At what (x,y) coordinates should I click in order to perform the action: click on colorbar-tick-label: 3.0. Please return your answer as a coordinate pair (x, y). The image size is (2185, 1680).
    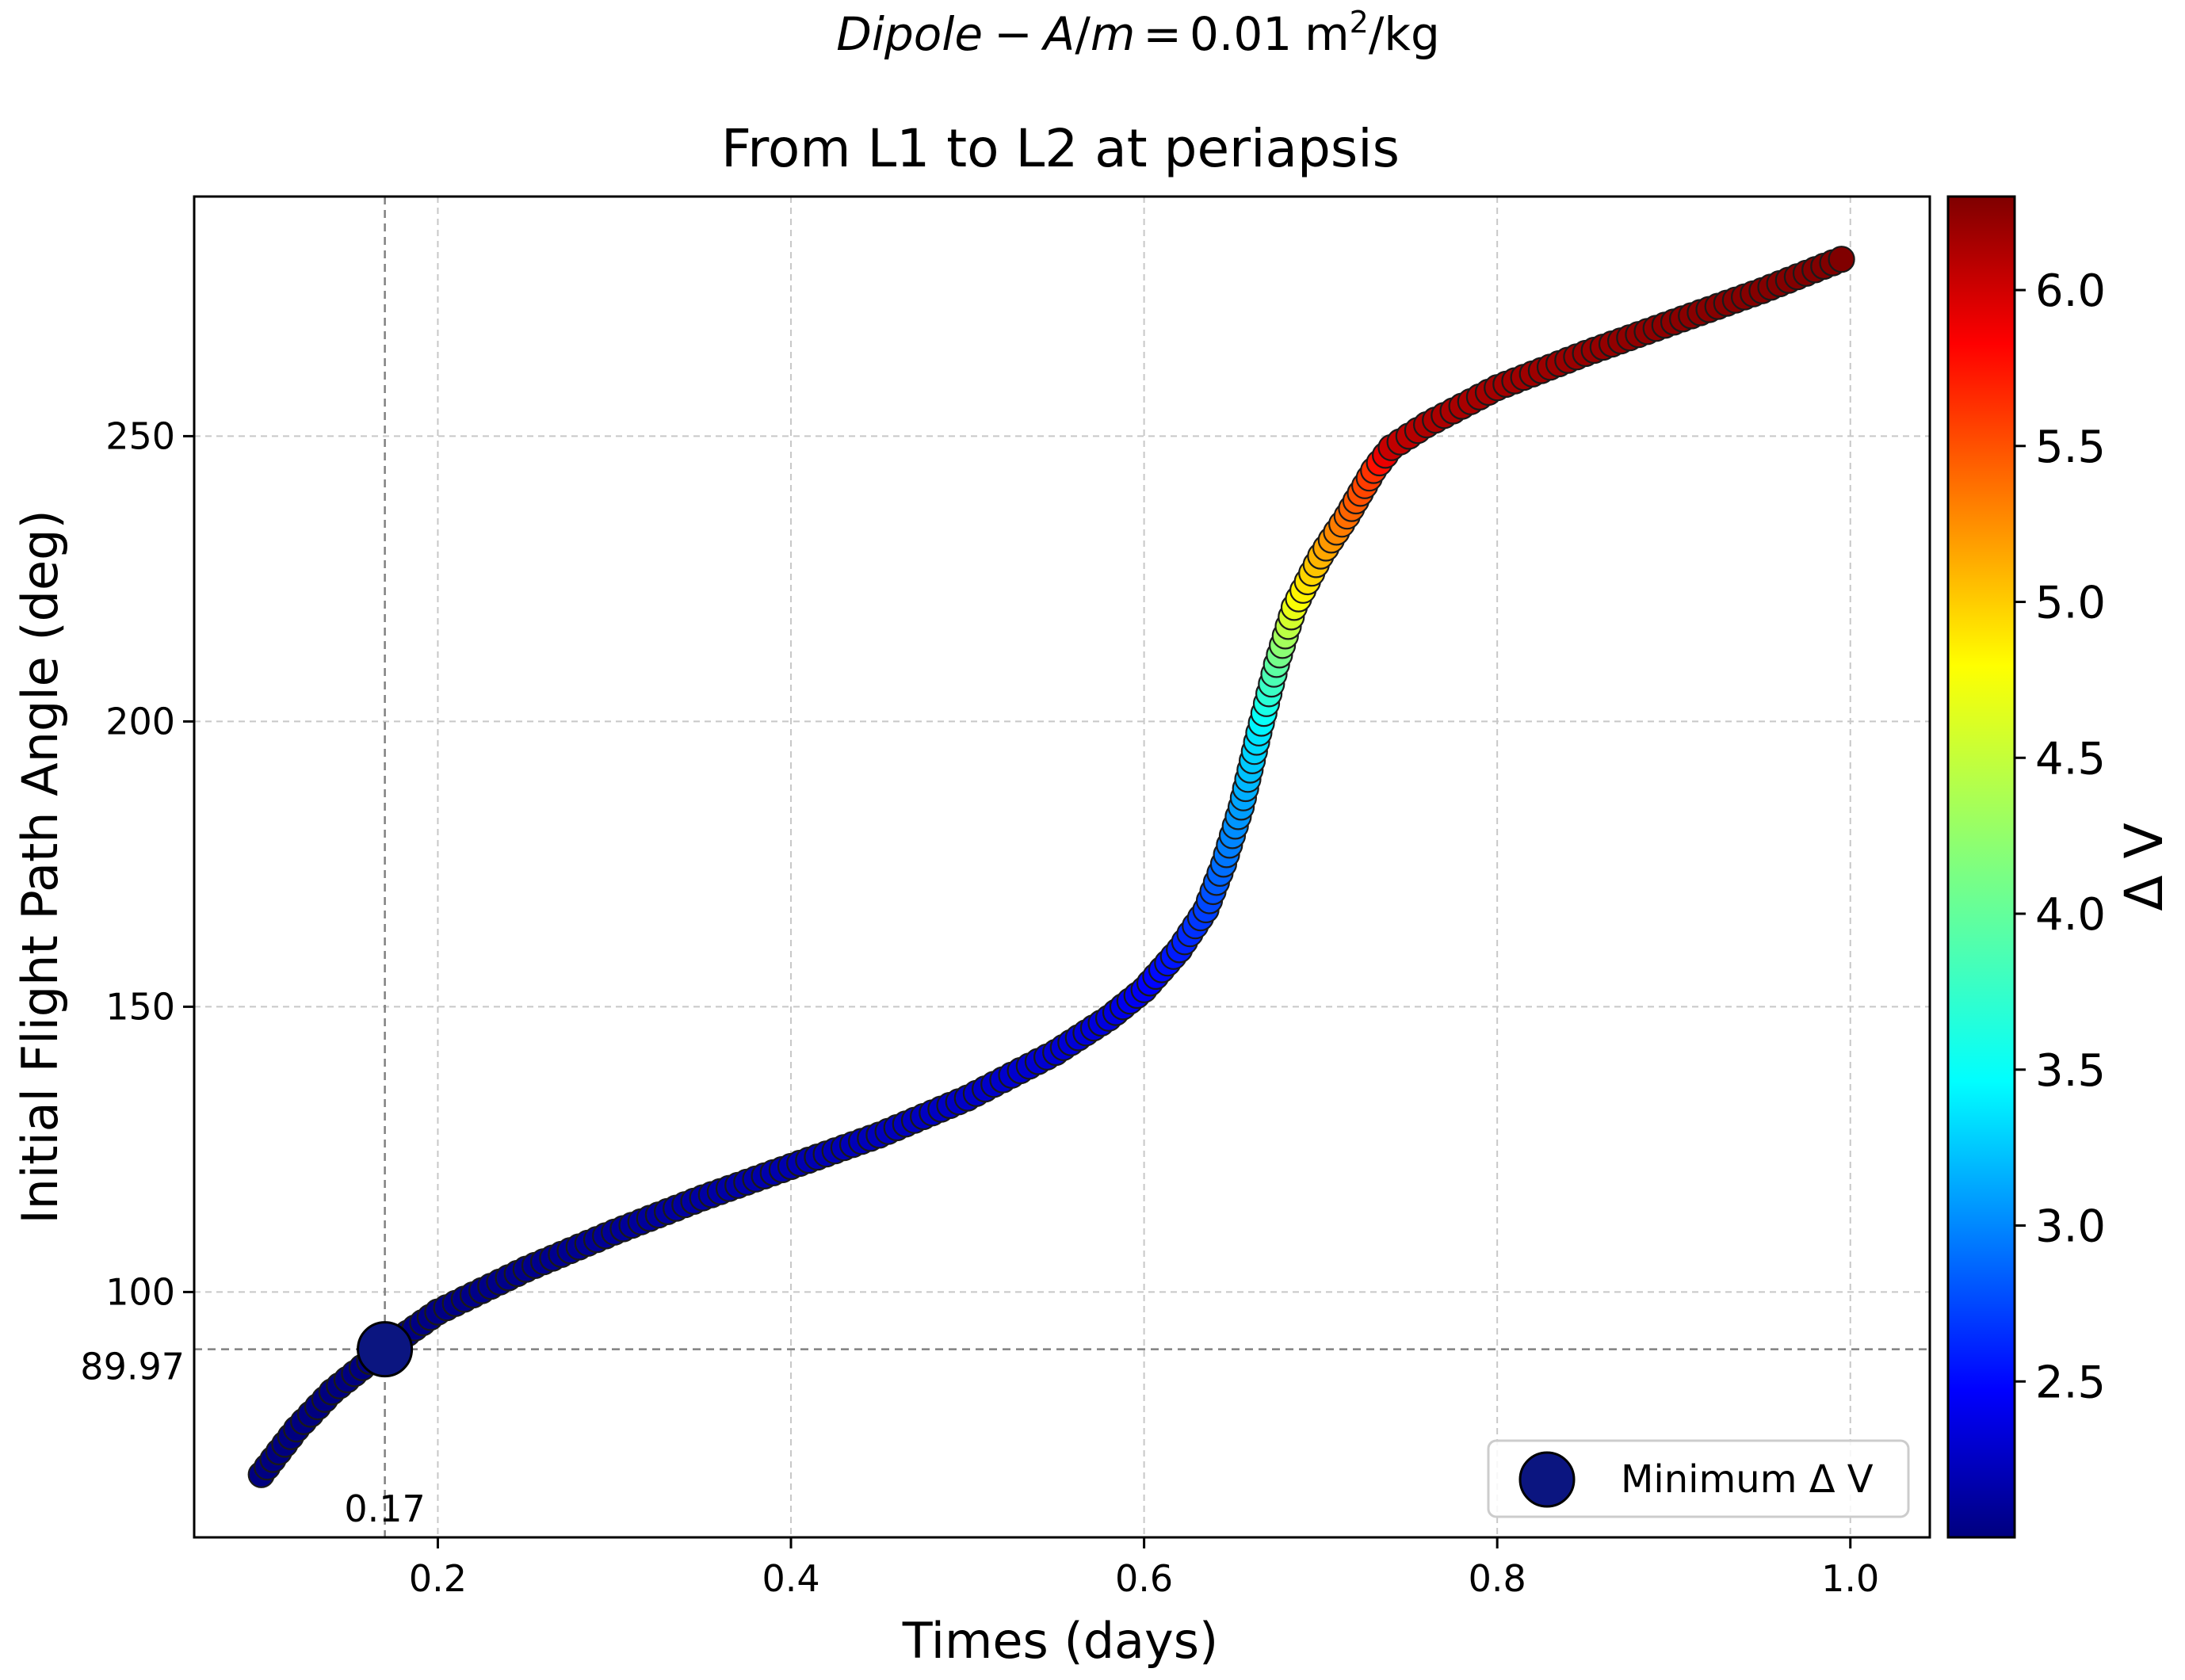
    Looking at the image, I should click on (2070, 1227).